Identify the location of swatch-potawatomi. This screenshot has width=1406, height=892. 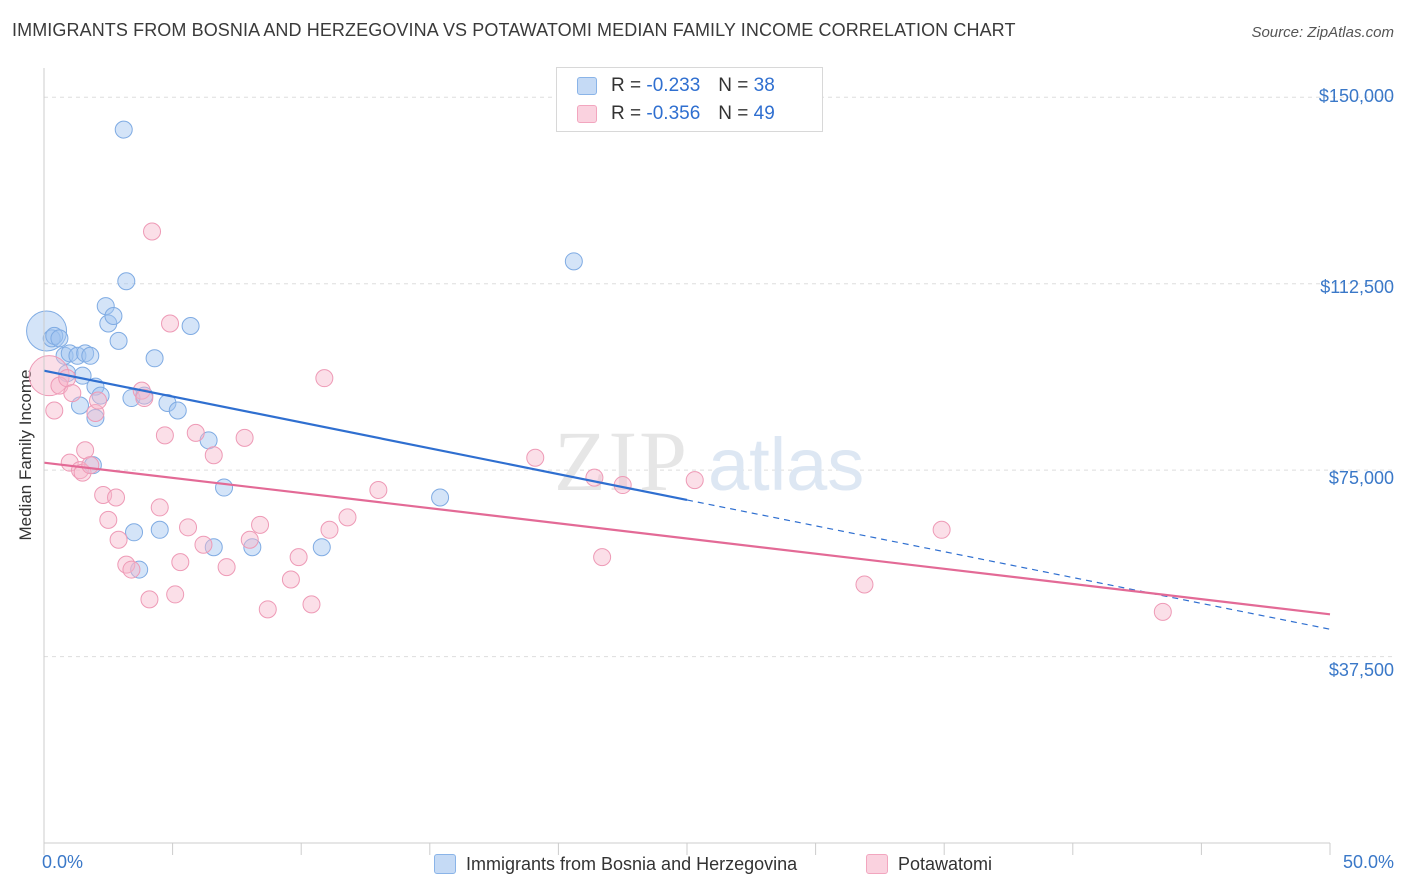
(587, 114).